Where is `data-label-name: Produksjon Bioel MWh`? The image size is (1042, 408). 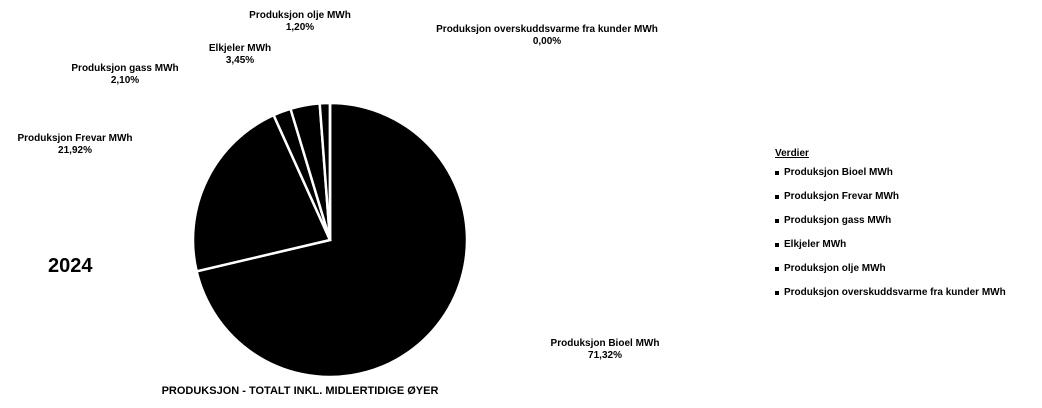
data-label-name: Produksjon Bioel MWh is located at coordinates (605, 343).